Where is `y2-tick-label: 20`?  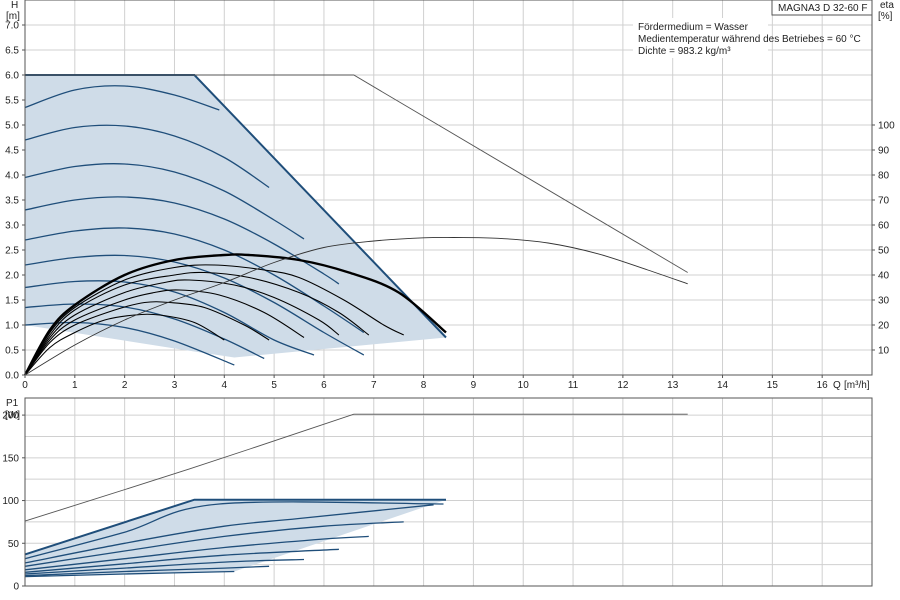
y2-tick-label: 20 is located at coordinates (884, 326).